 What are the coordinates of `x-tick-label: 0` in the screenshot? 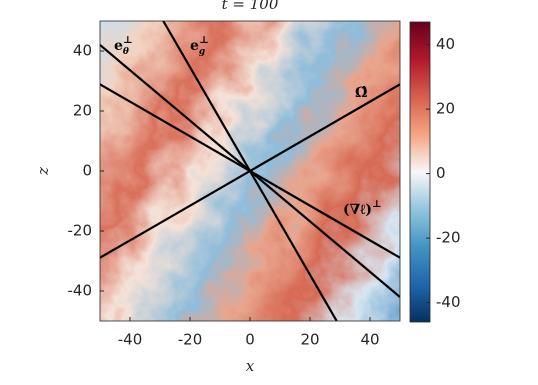 It's located at (250, 340).